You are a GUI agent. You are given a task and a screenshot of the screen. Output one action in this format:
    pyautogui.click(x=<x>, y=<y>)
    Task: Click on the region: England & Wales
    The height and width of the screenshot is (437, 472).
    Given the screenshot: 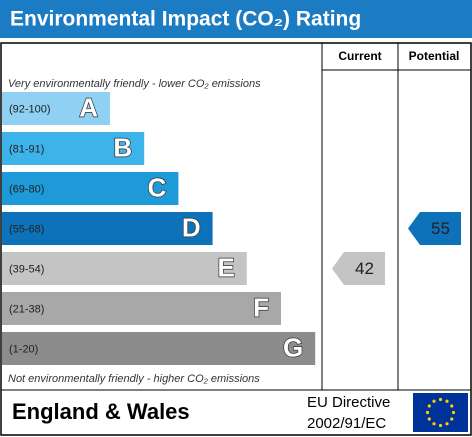 What is the action you would take?
    pyautogui.click(x=101, y=411)
    